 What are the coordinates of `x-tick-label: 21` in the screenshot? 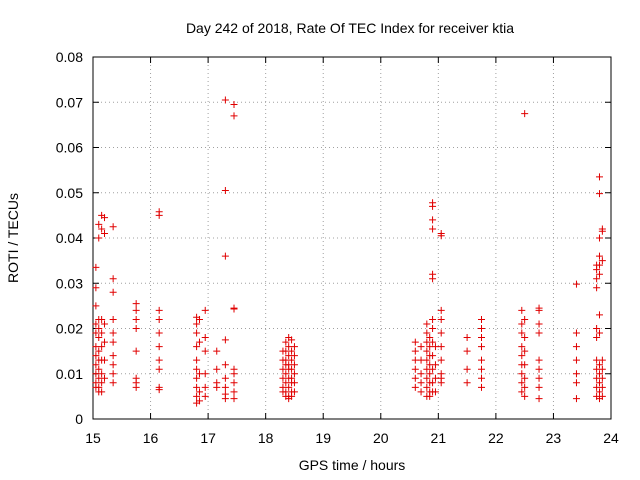 It's located at (439, 438).